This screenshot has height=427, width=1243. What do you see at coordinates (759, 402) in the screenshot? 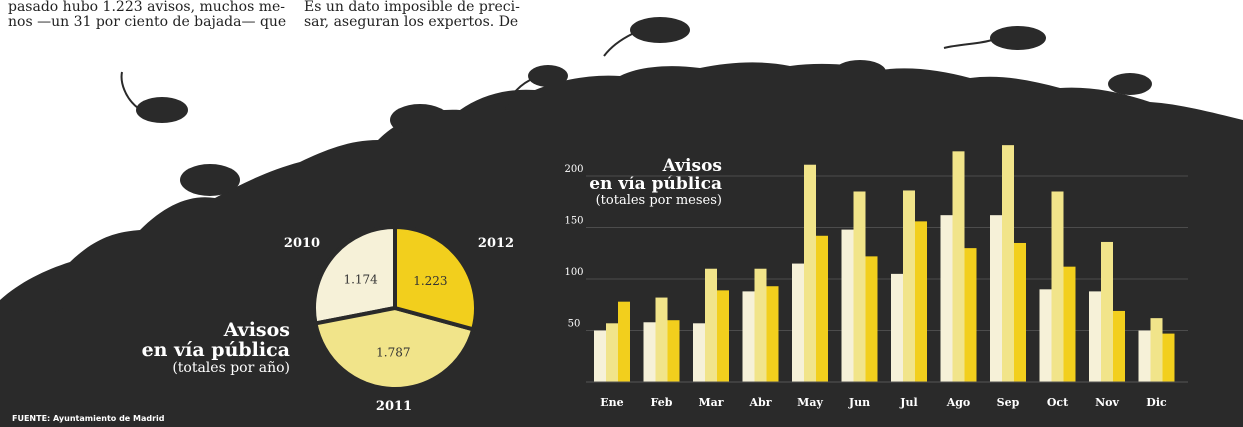
I see `x-tick-label: Abr` at bounding box center [759, 402].